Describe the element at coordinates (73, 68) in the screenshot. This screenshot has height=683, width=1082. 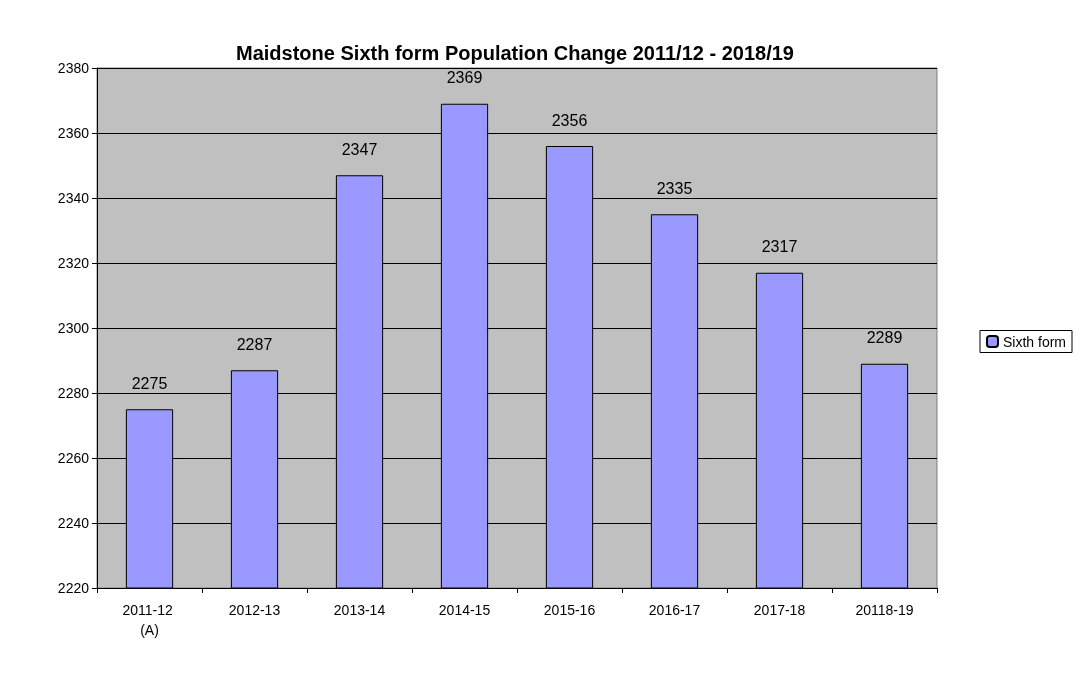
I see `y-tick-label: 2380` at that location.